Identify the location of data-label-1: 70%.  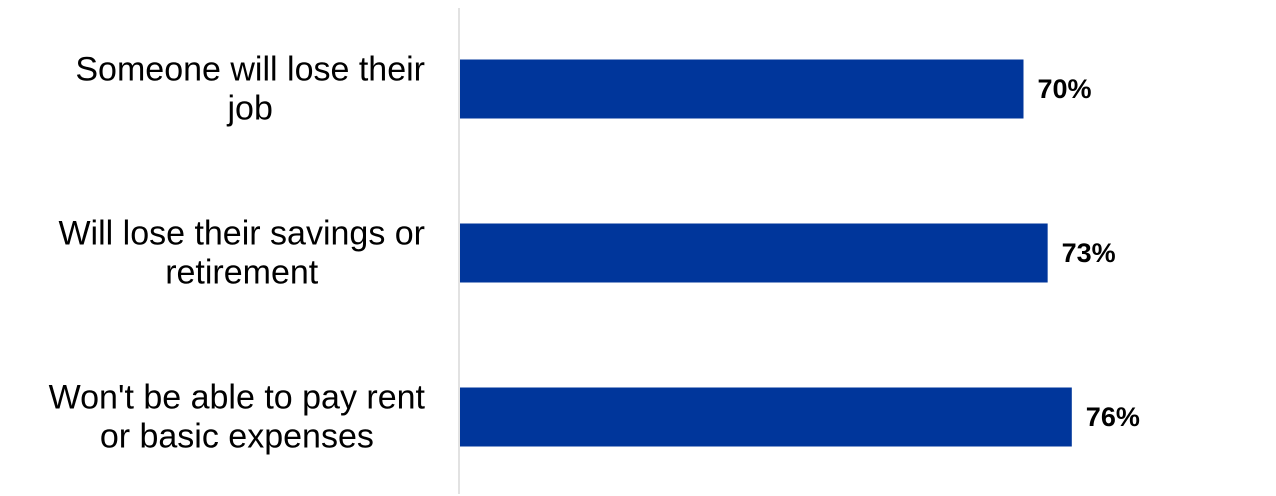
(1065, 89).